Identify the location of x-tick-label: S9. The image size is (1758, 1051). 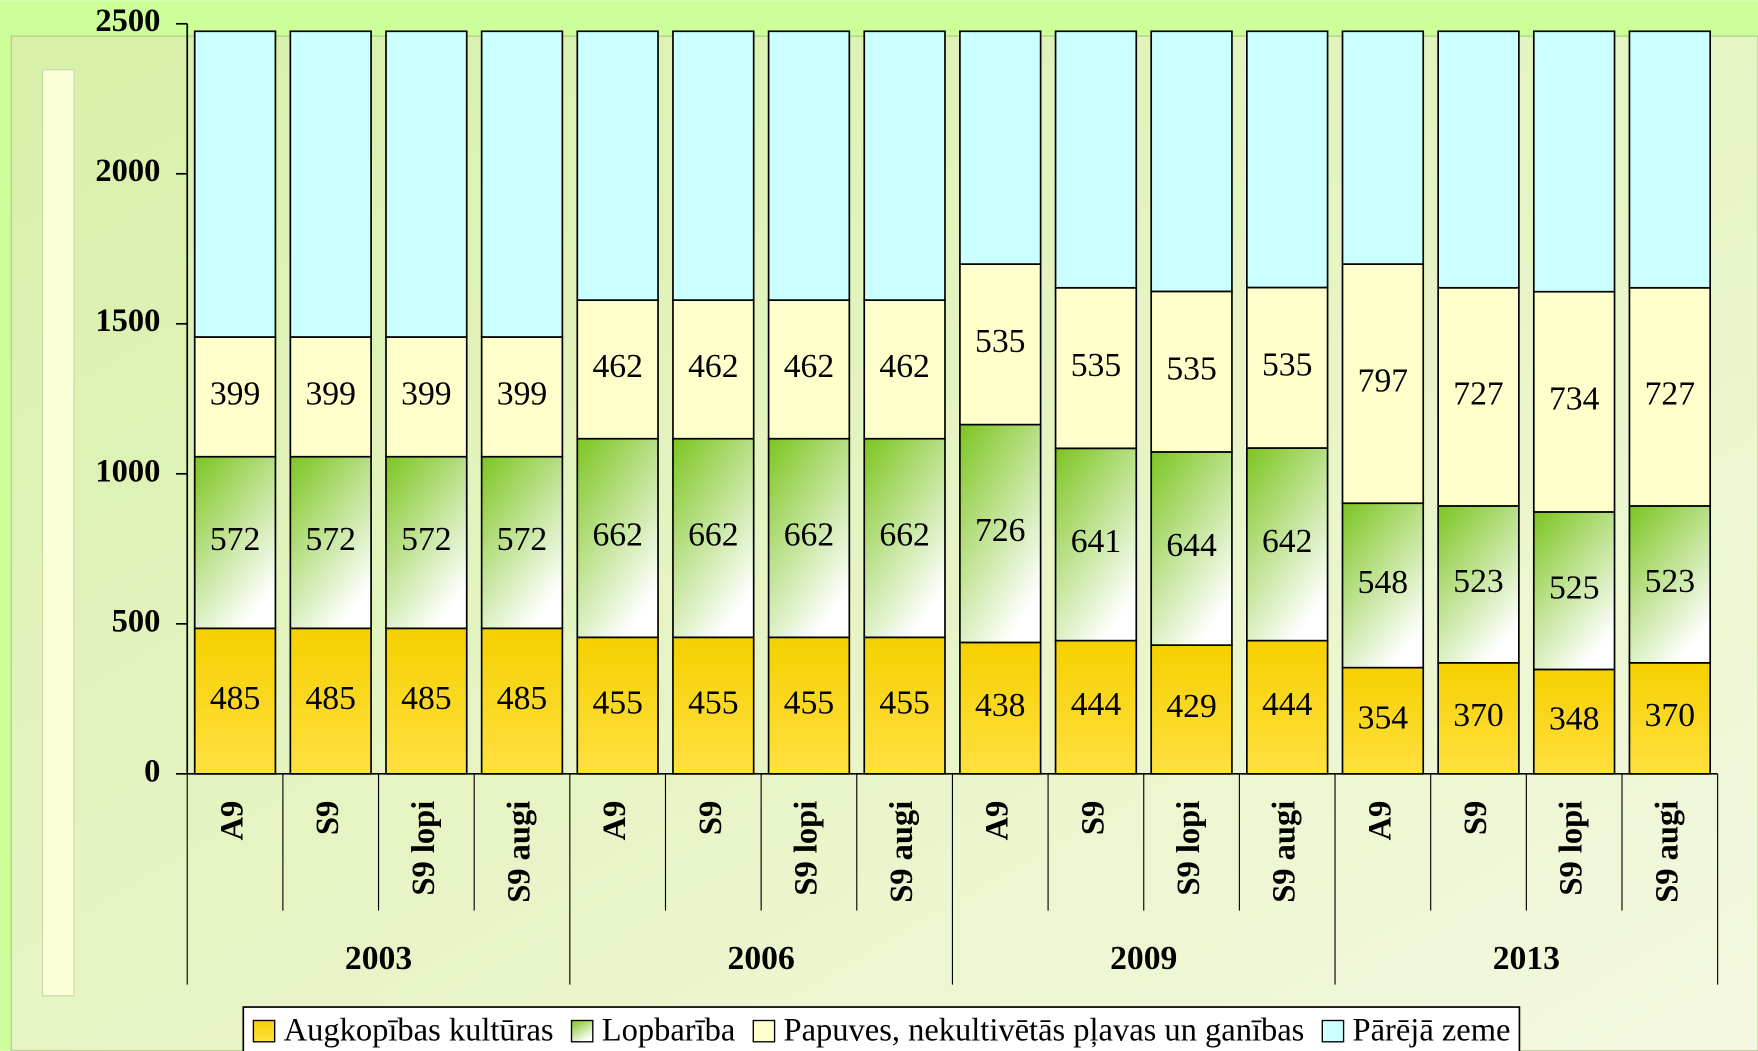
(1093, 818).